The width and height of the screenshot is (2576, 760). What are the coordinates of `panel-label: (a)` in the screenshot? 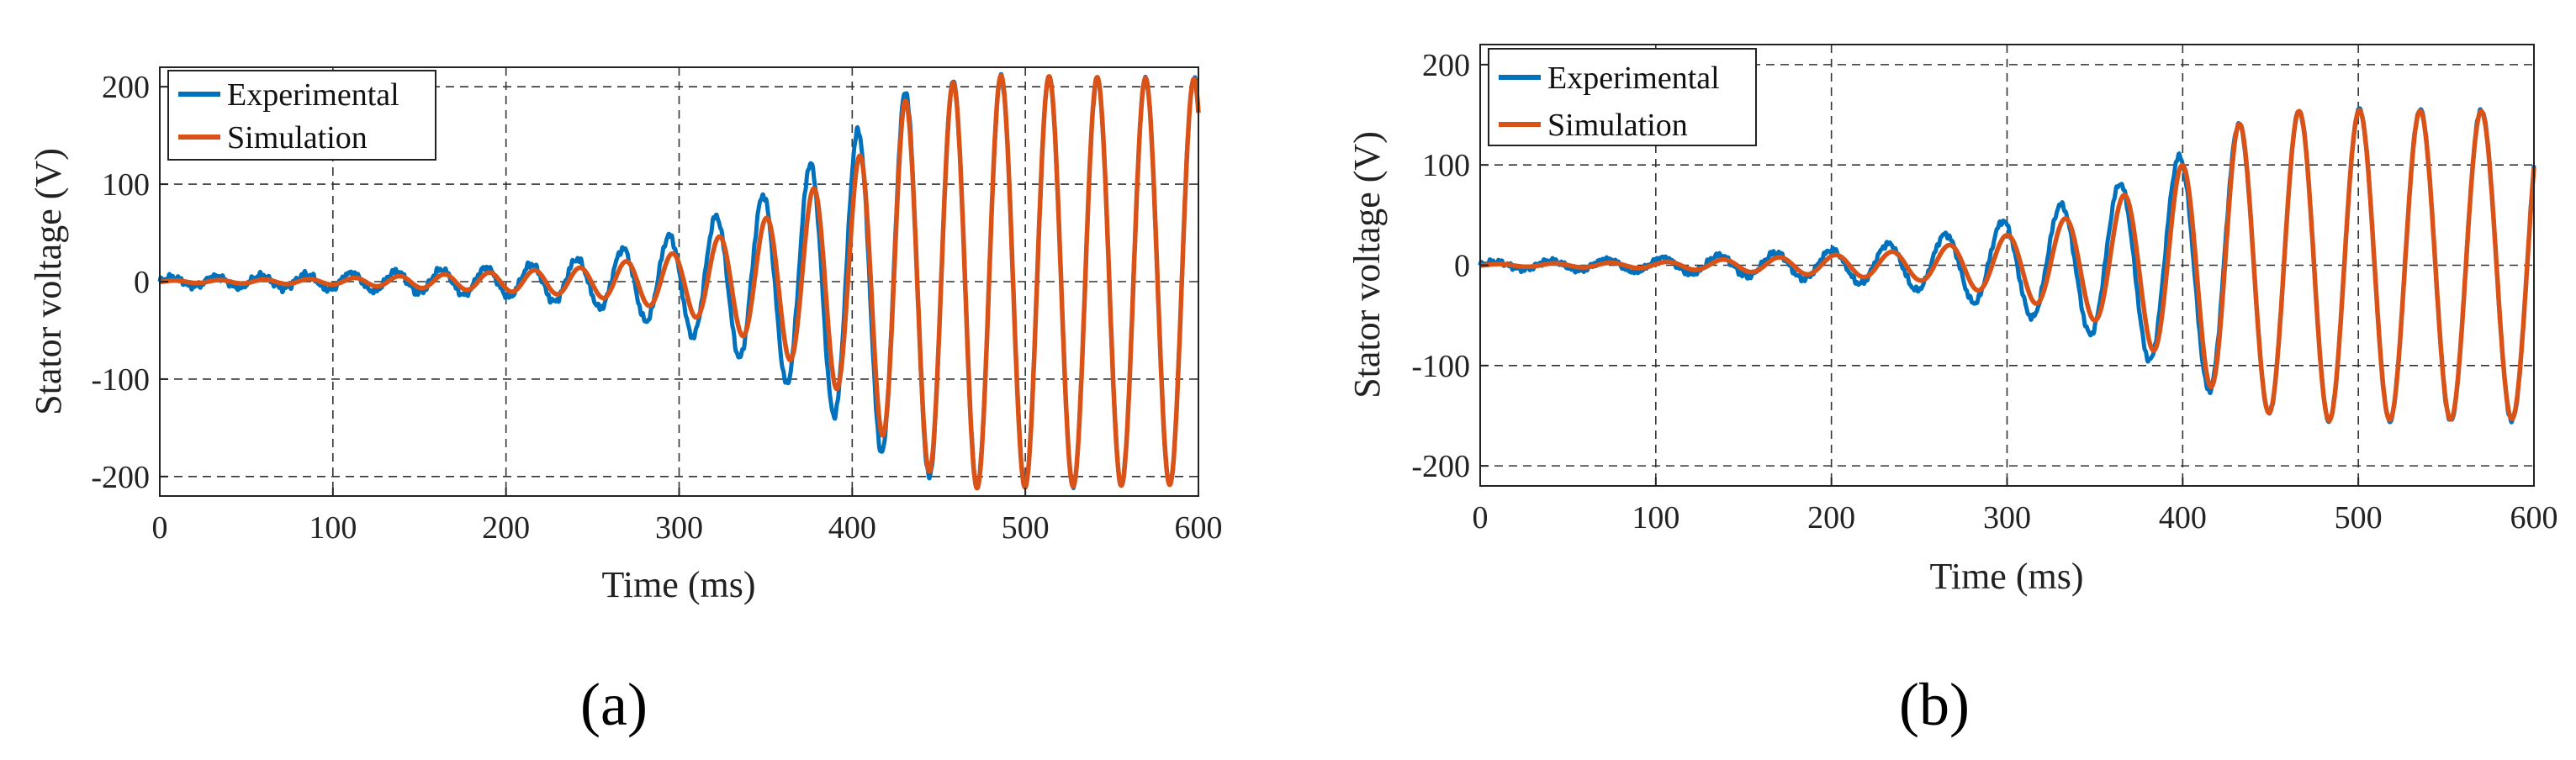 It's located at (614, 704).